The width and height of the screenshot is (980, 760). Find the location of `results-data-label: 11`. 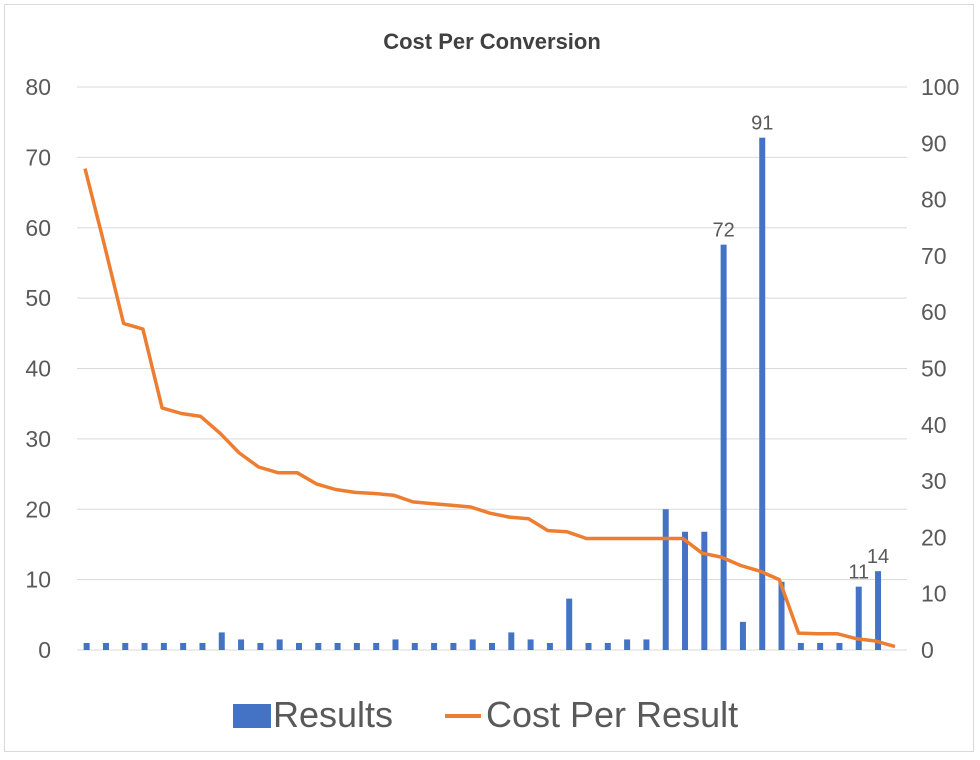

results-data-label: 11 is located at coordinates (858, 573).